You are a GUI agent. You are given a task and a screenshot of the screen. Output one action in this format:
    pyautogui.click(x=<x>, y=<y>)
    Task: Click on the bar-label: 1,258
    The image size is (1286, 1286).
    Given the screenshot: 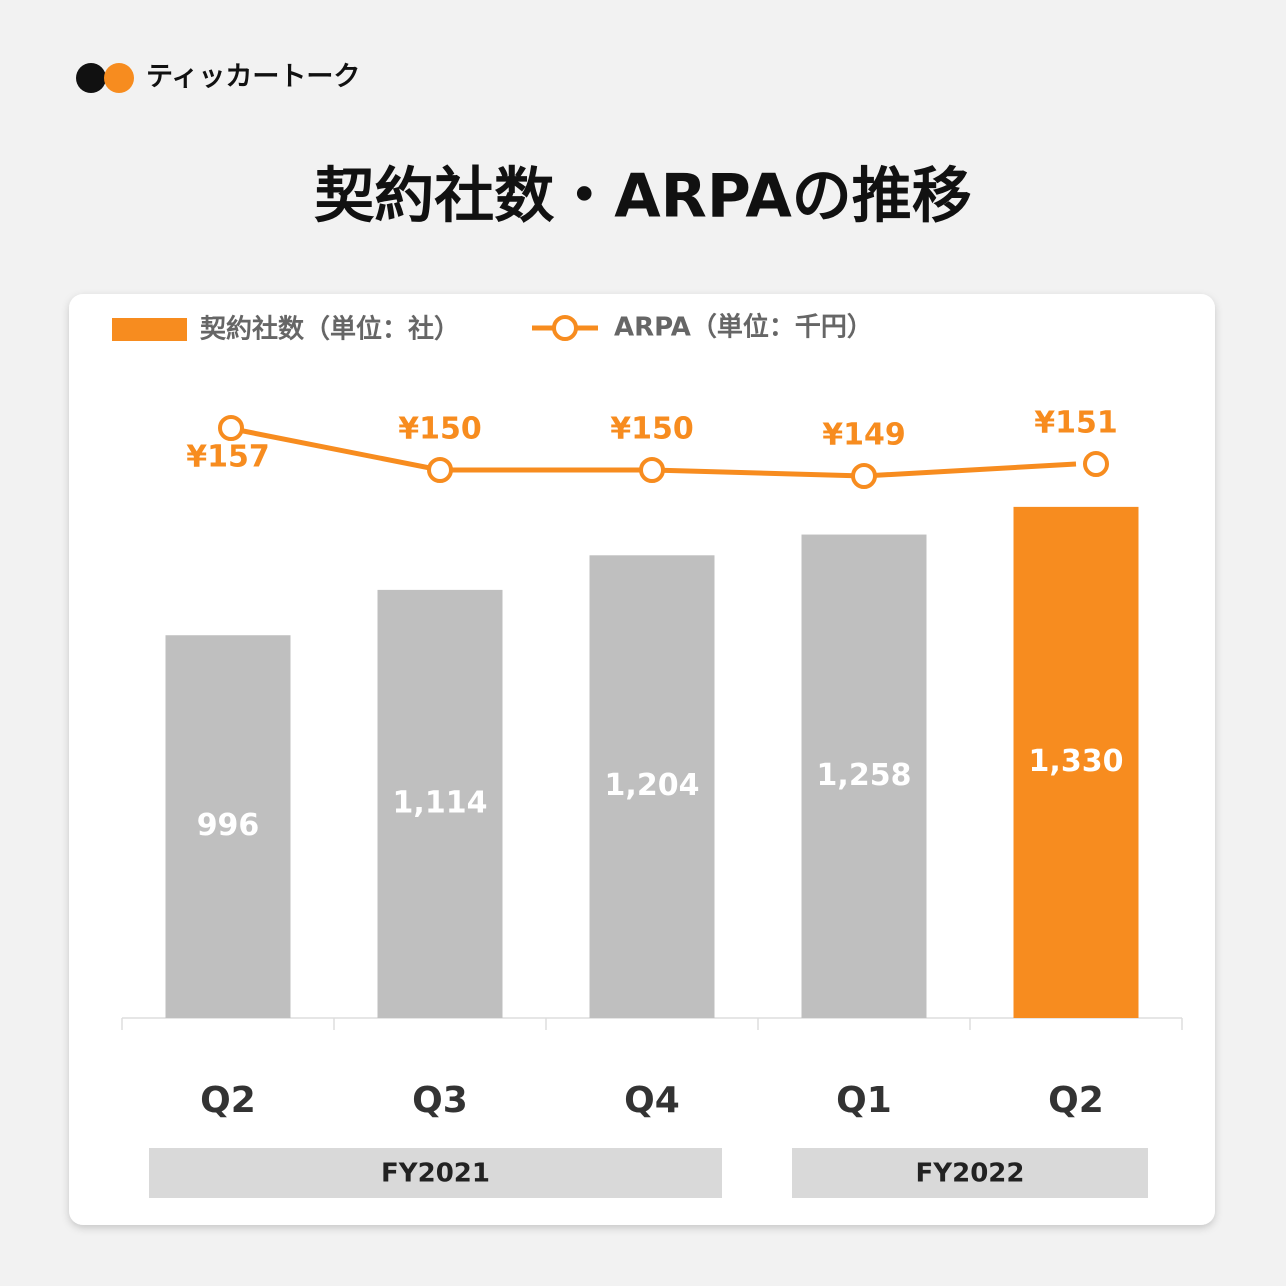 What is the action you would take?
    pyautogui.click(x=864, y=775)
    